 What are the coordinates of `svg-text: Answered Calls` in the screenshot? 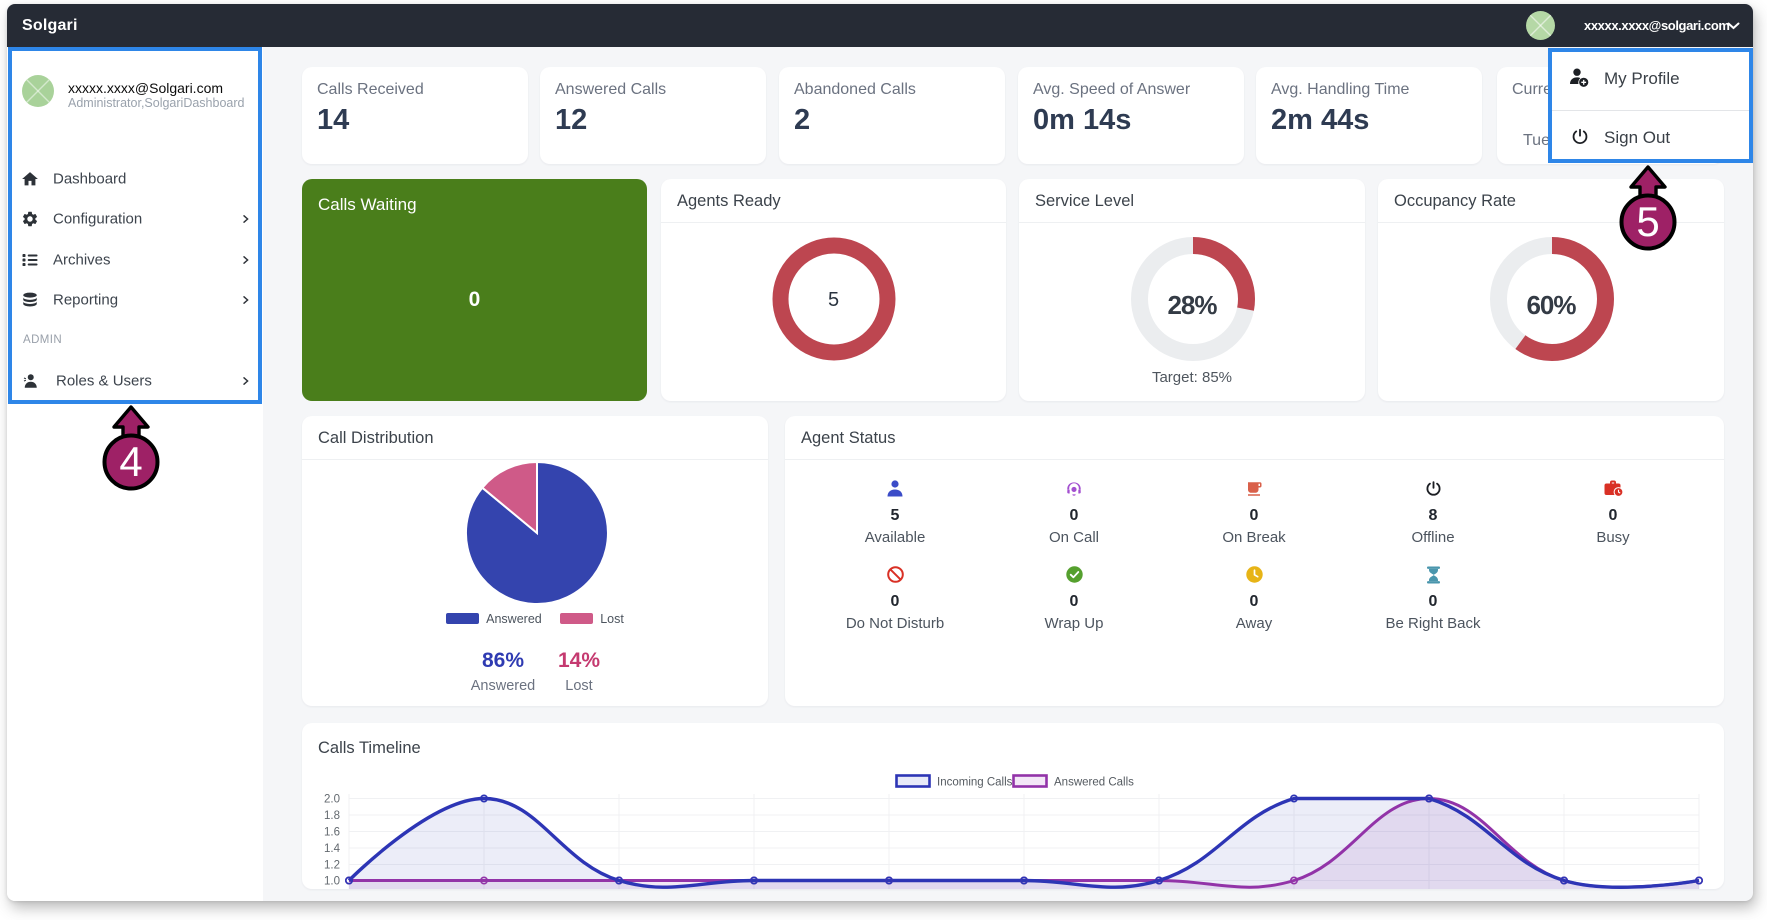 It's located at (1094, 783).